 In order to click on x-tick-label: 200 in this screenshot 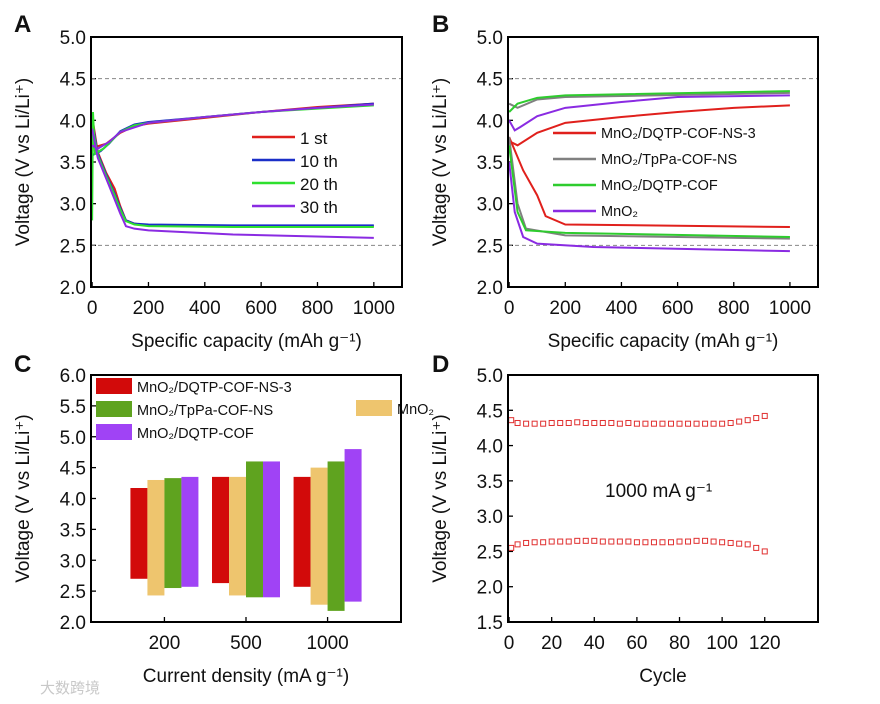, I will do `click(165, 643)`.